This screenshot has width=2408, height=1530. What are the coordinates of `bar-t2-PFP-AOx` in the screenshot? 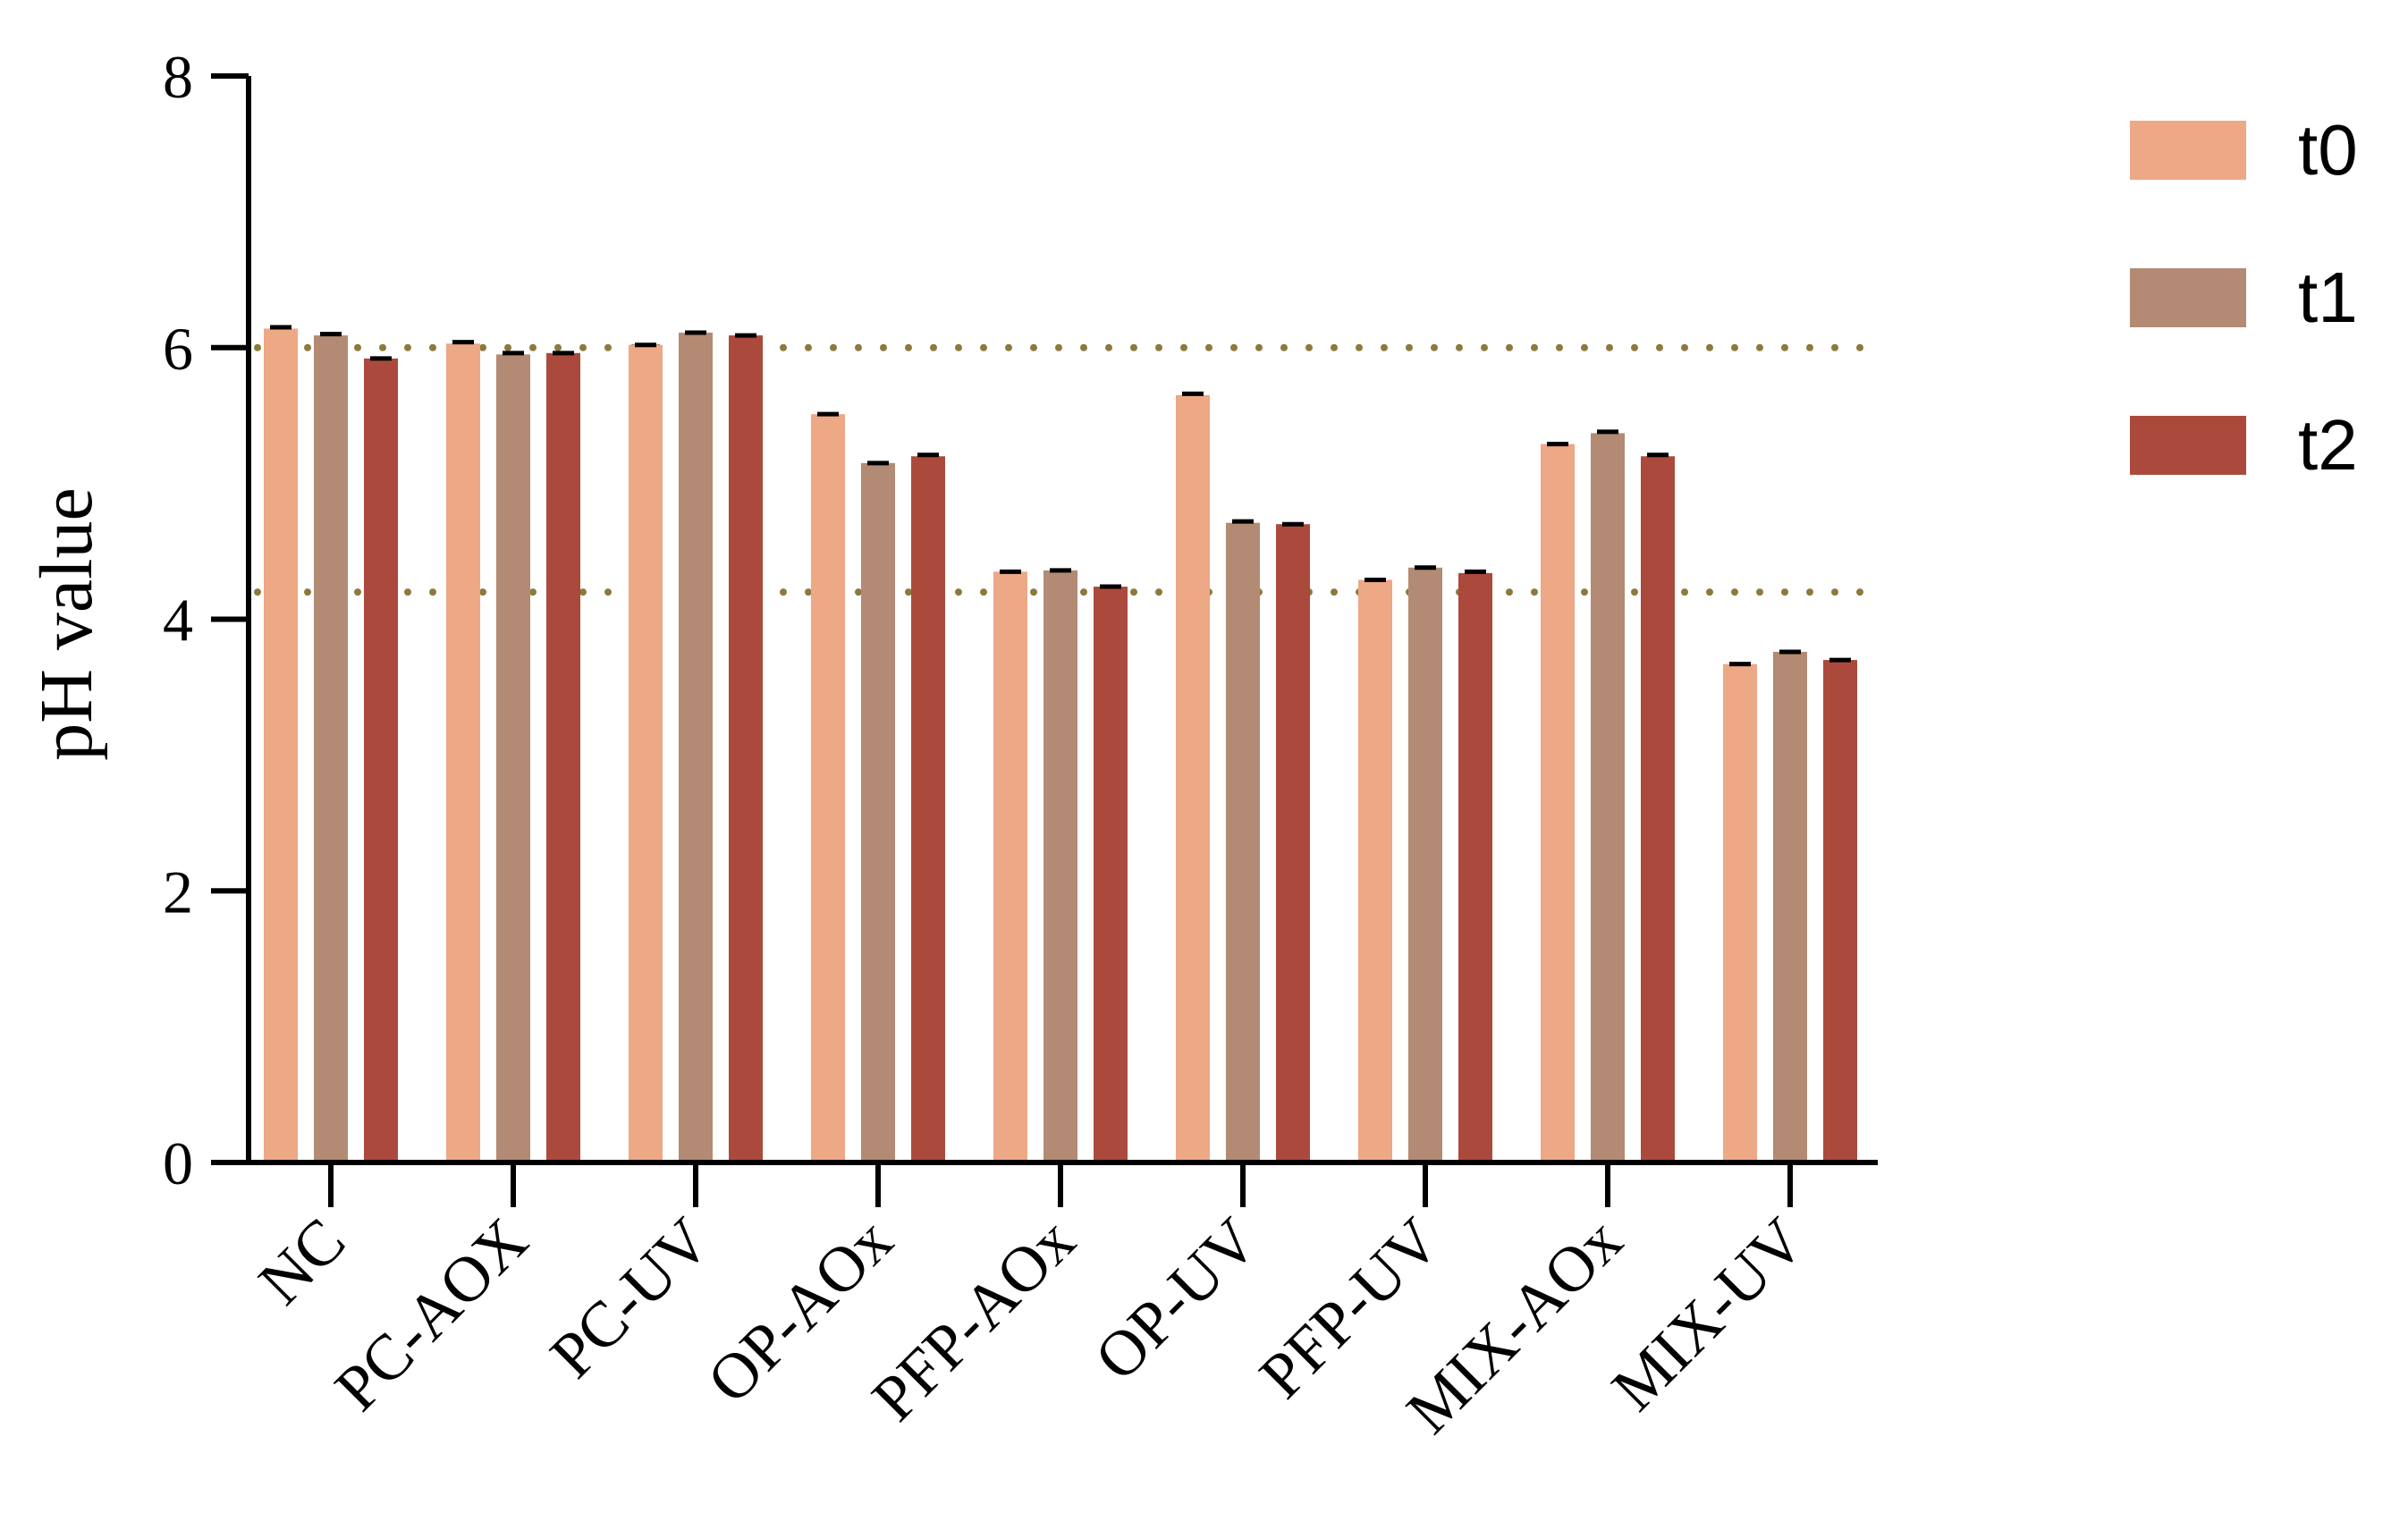 It's located at (1111, 875).